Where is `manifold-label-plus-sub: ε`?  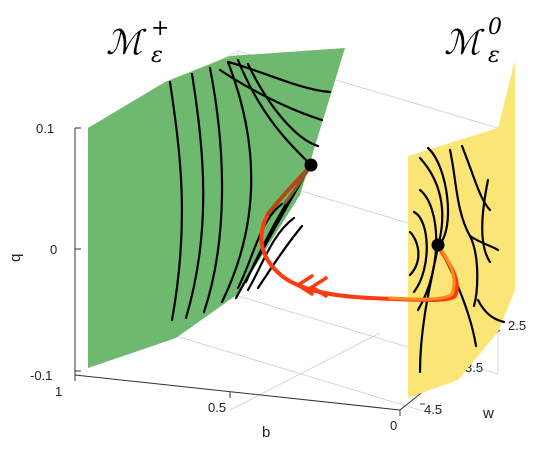
manifold-label-plus-sub: ε is located at coordinates (157, 55).